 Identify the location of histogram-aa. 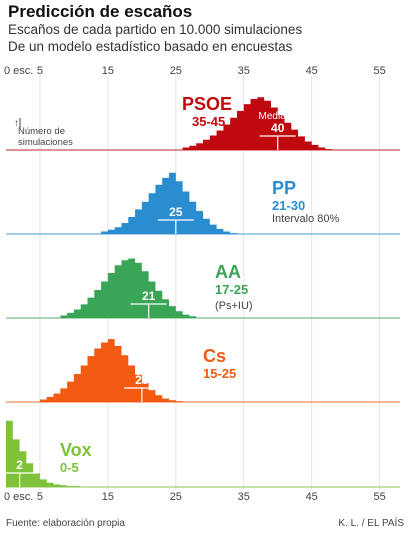
(128, 288).